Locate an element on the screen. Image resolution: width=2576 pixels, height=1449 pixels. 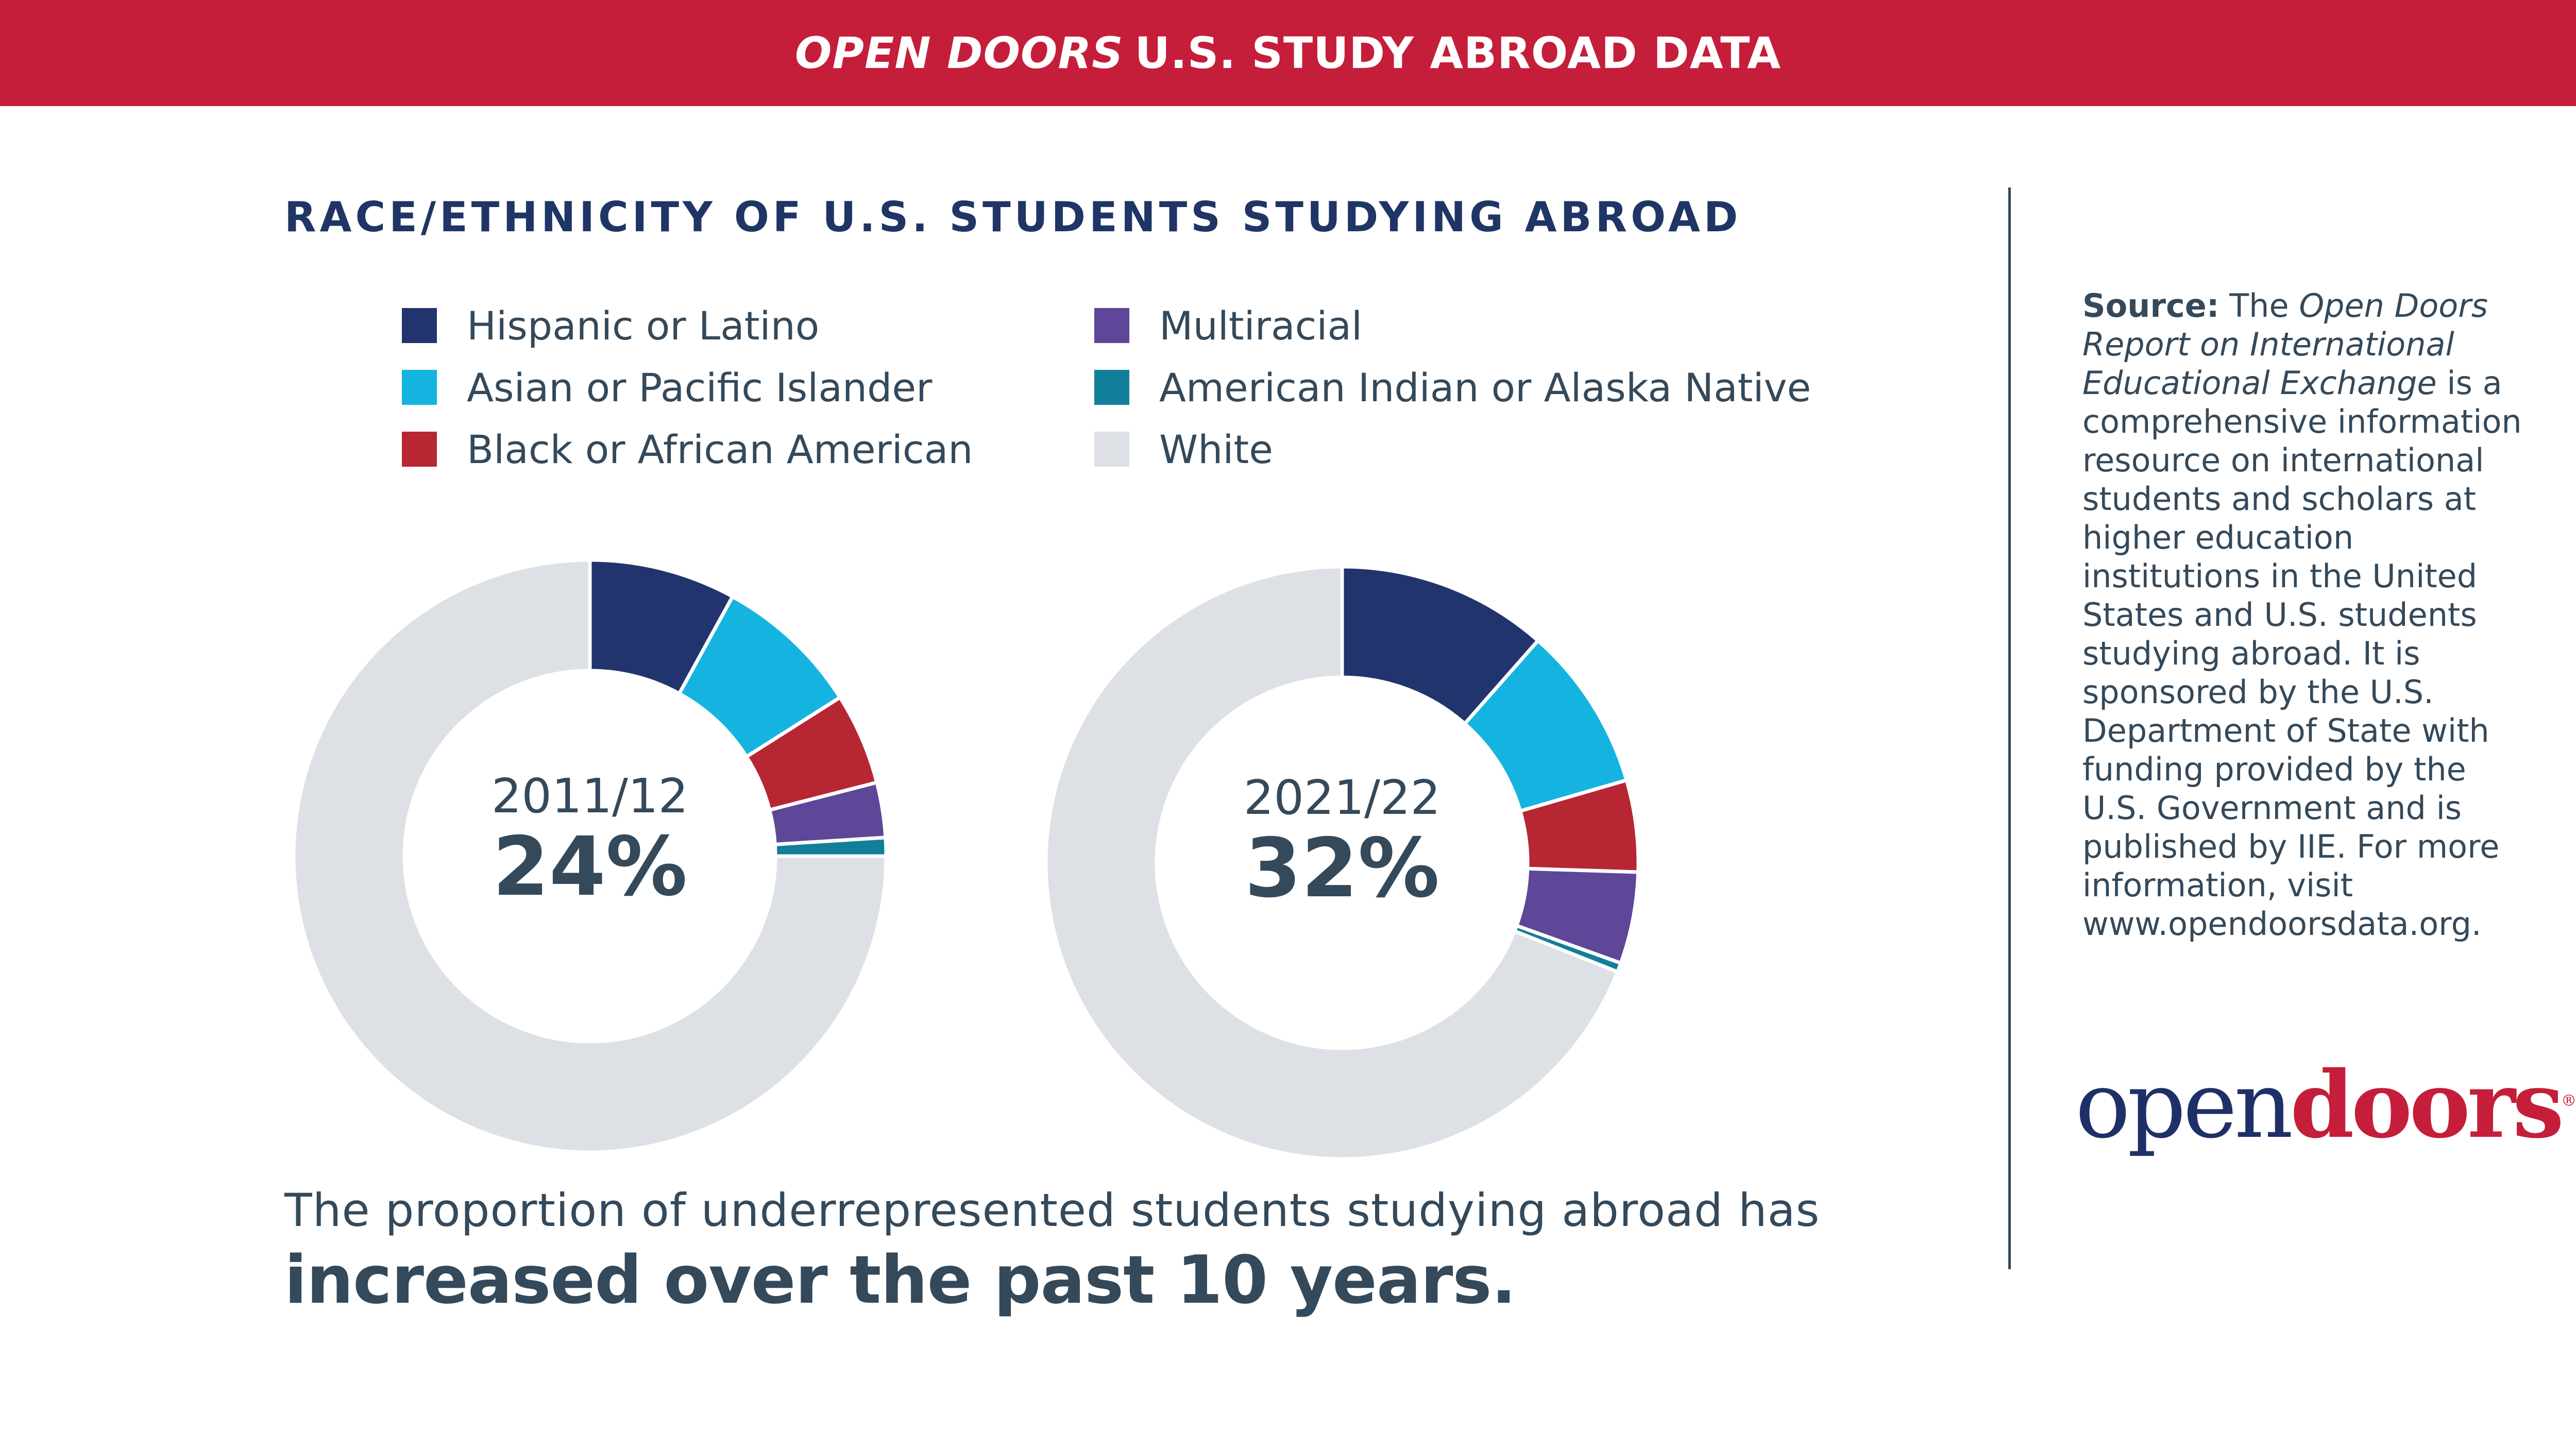
legend-label-hispanic: Hispanic or Latino is located at coordinates (643, 325).